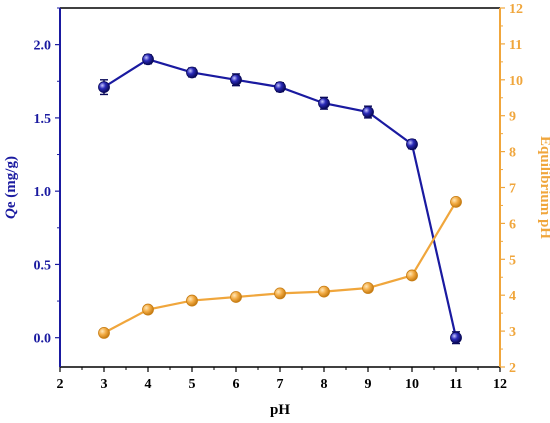 Image resolution: width=550 pixels, height=423 pixels. Describe the element at coordinates (43, 265) in the screenshot. I see `left-tick-label: 0.5` at that location.